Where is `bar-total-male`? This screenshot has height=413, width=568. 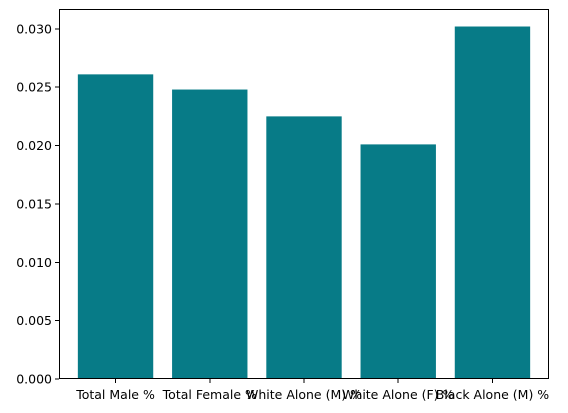 bar-total-male is located at coordinates (115, 226).